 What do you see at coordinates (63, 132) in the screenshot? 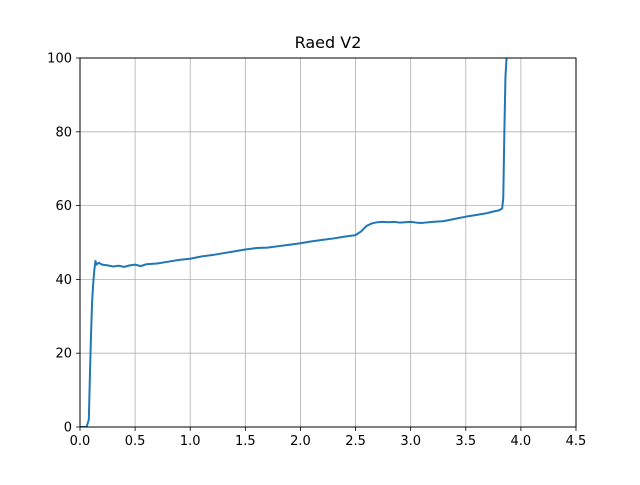
I see `y-tick-label: 80` at bounding box center [63, 132].